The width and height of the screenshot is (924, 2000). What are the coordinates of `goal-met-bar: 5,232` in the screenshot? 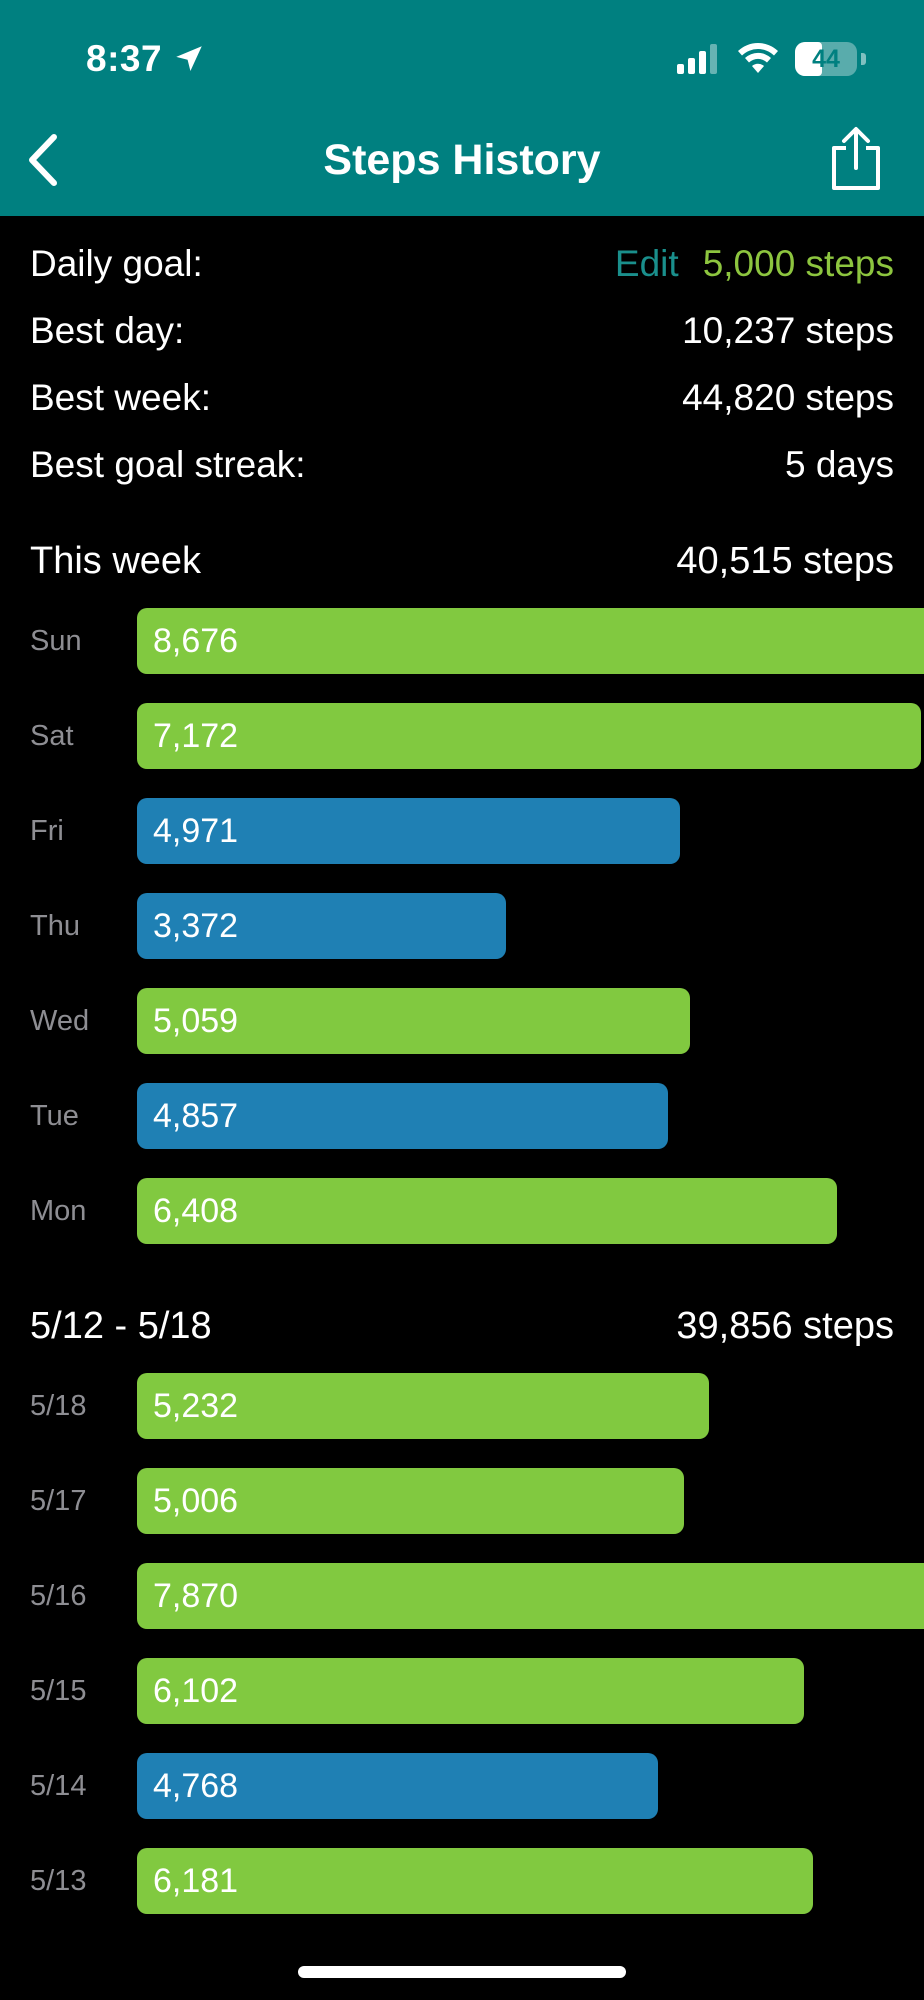 It's located at (423, 1406).